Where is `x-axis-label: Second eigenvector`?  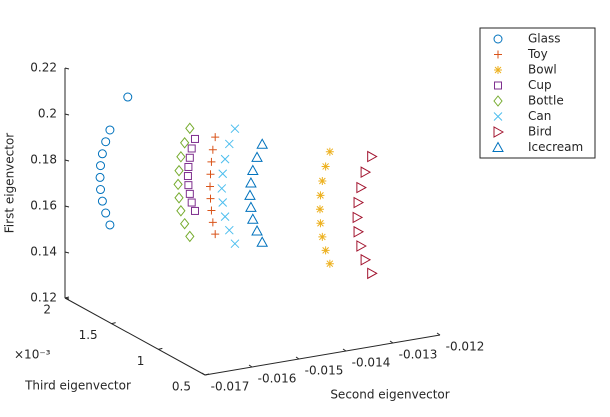 x-axis-label: Second eigenvector is located at coordinates (389, 395).